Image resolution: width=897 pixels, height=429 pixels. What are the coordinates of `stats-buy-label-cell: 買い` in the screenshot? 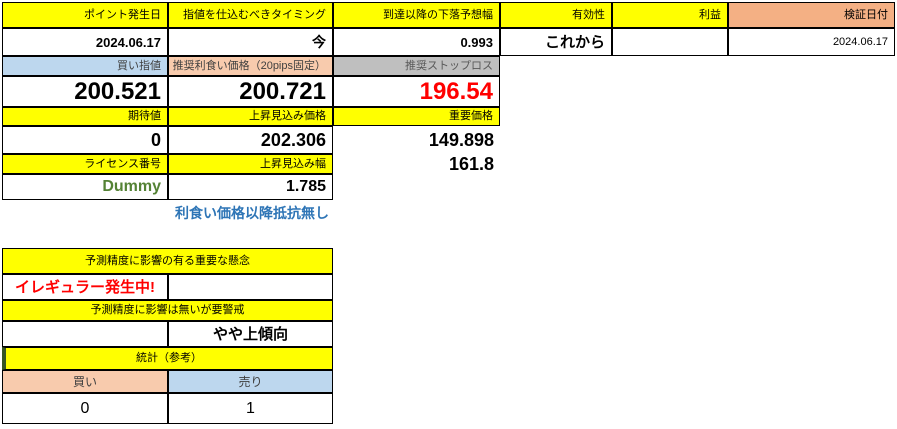 It's located at (85, 381).